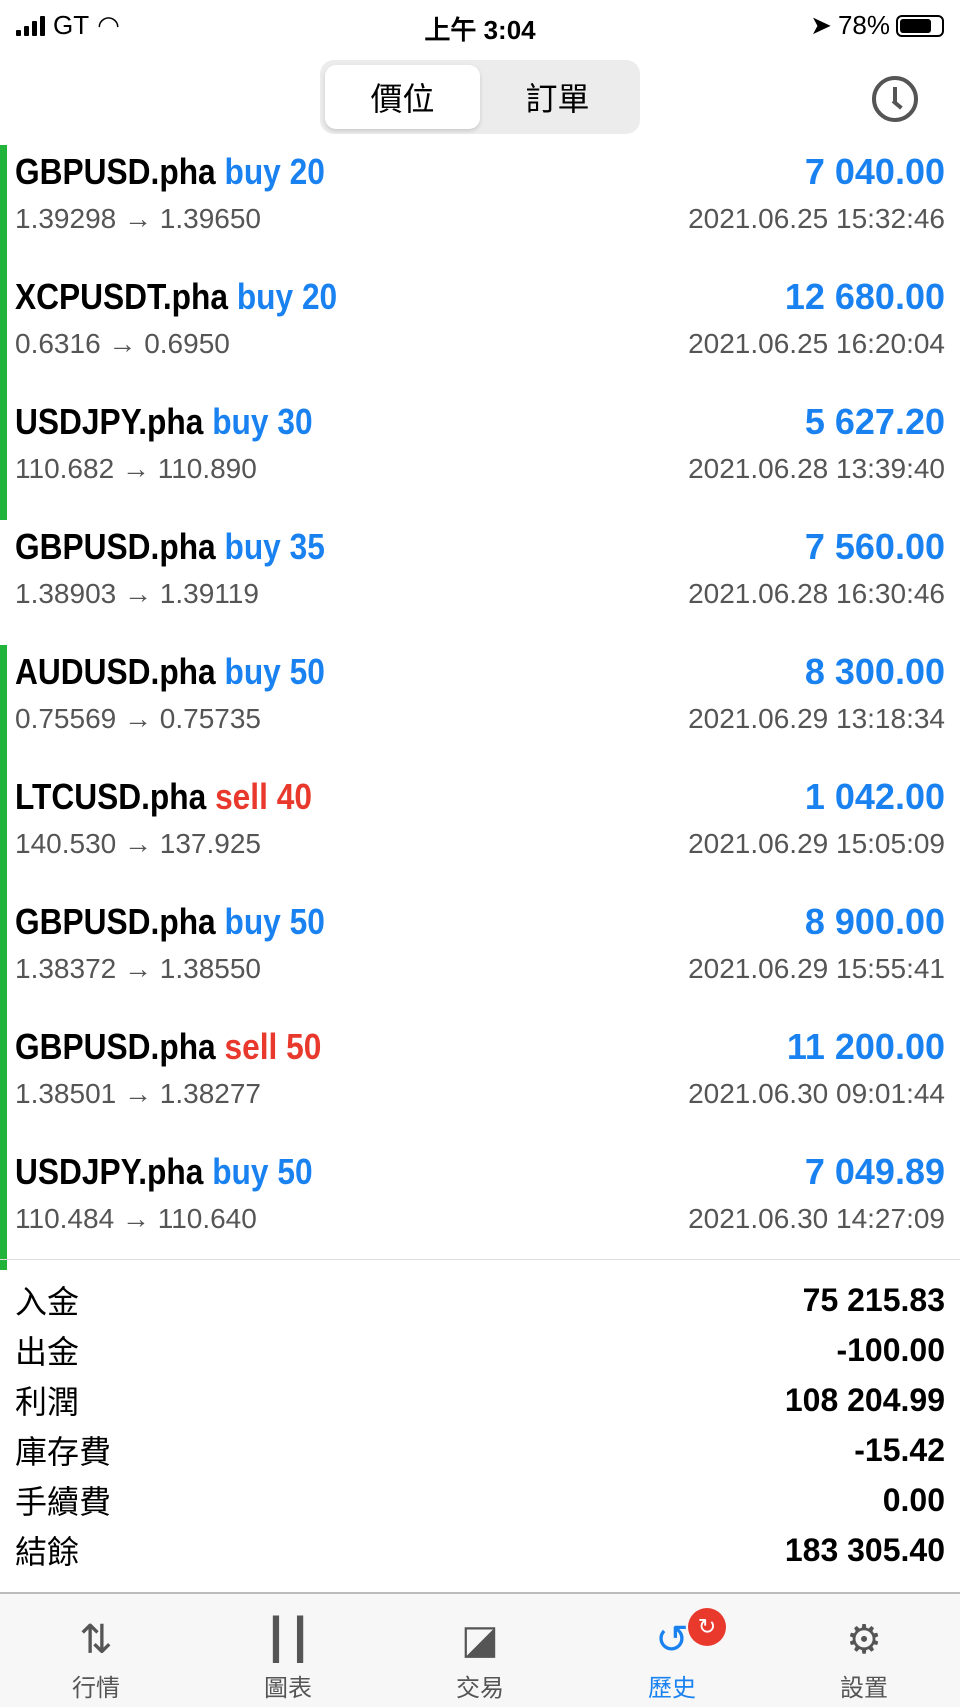  Describe the element at coordinates (47, 1352) in the screenshot. I see `summary-label: 出金` at that location.